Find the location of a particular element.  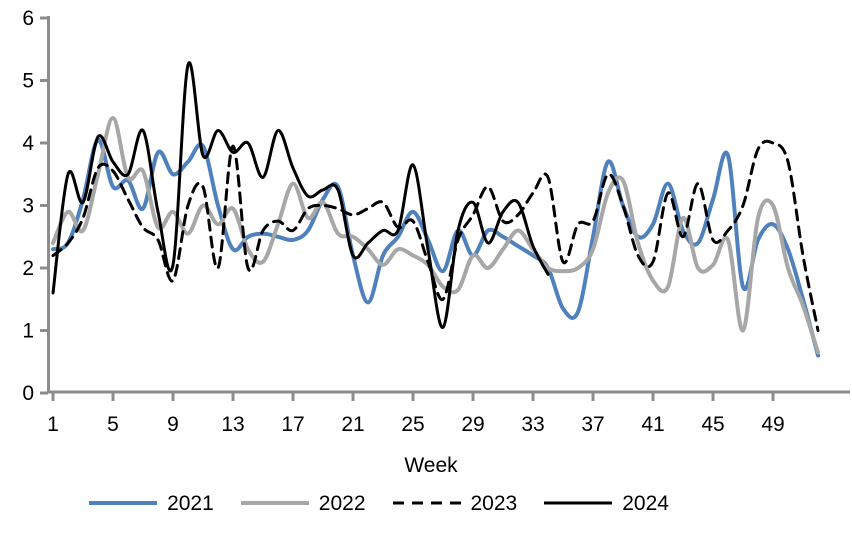

legend-label-2024: 2024 is located at coordinates (645, 503).